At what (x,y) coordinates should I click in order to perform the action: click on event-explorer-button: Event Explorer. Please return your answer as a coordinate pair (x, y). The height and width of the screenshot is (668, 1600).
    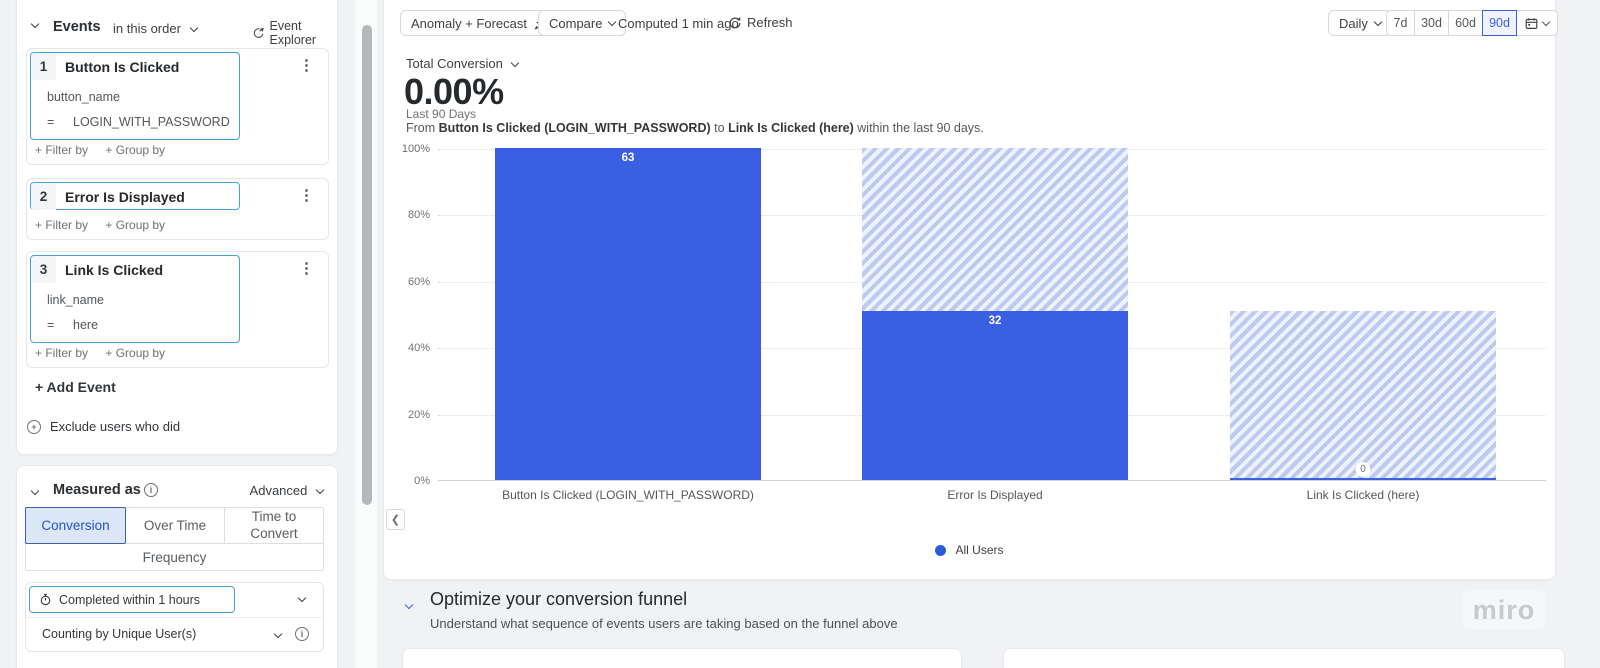
    Looking at the image, I should click on (295, 33).